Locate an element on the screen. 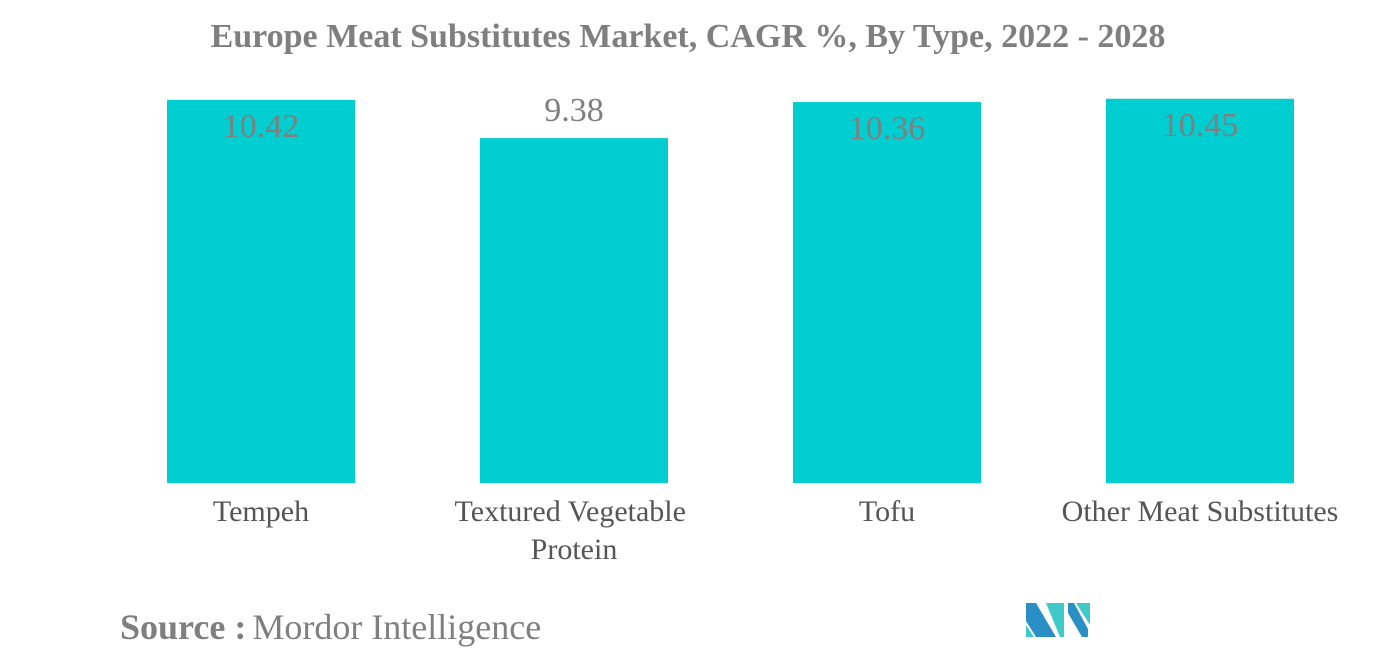 The image size is (1376, 665). x-tick-label: Textured Vegetable Protein is located at coordinates (574, 530).